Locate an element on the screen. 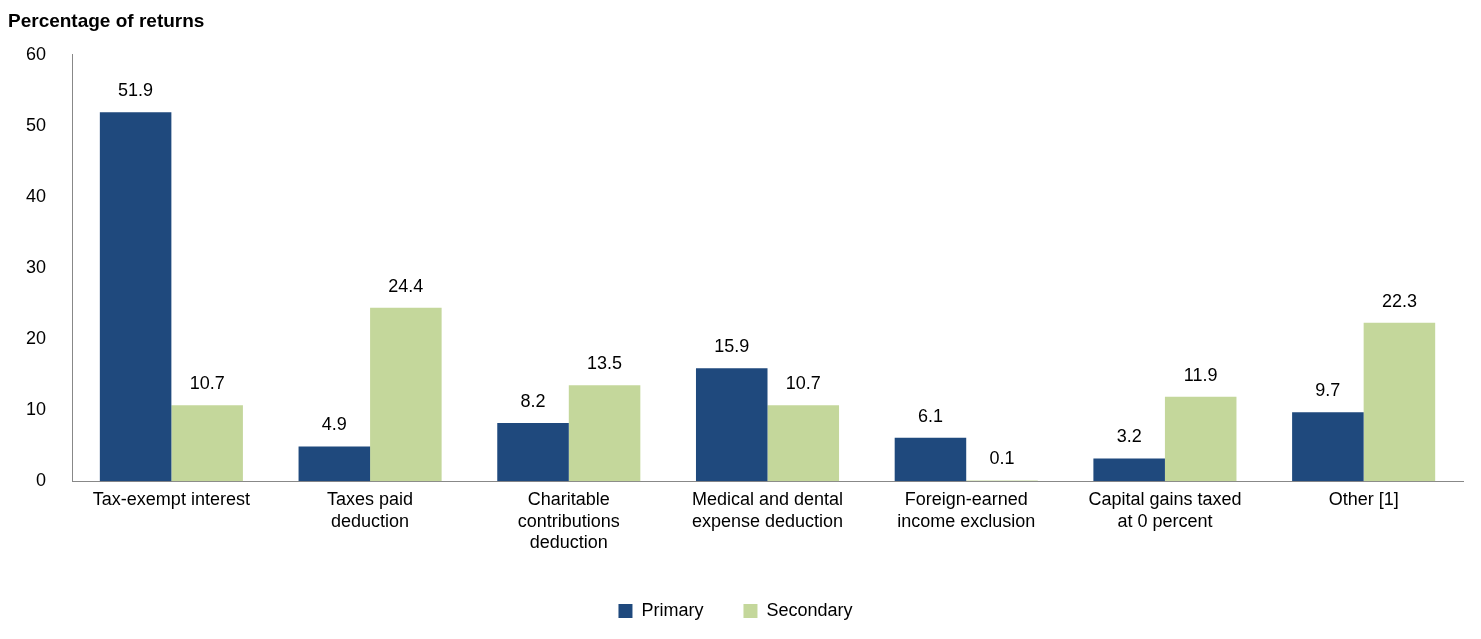  data-label: 22.3 is located at coordinates (1399, 300).